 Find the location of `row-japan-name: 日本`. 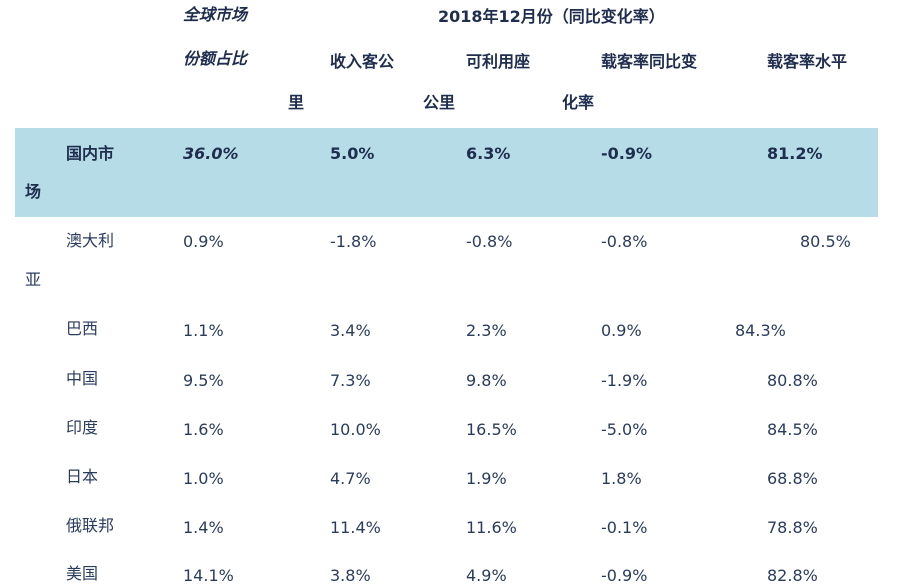

row-japan-name: 日本 is located at coordinates (82, 476).